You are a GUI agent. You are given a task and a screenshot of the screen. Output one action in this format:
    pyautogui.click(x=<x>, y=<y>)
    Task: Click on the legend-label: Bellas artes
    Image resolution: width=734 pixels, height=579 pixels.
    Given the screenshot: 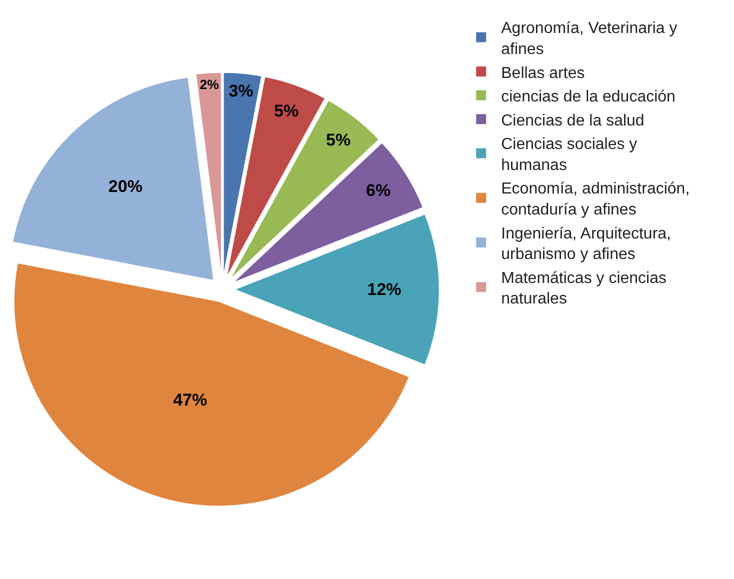 What is the action you would take?
    pyautogui.click(x=543, y=73)
    